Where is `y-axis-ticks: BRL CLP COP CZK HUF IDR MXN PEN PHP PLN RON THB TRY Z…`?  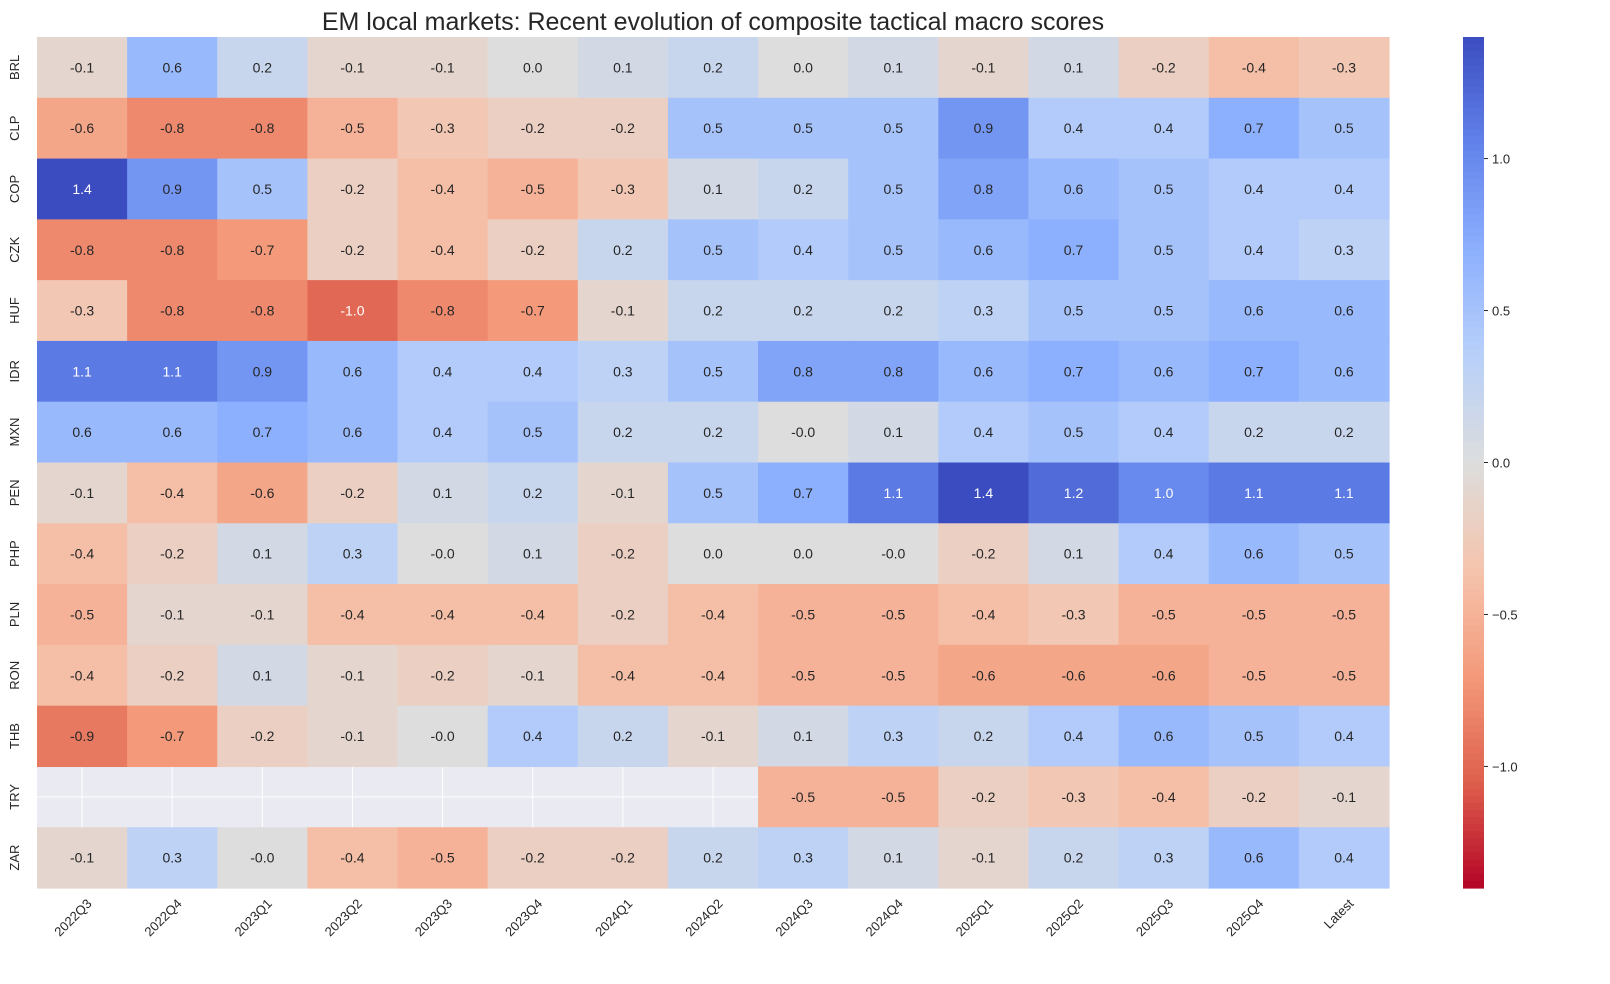
y-axis-ticks: BRL CLP COP CZK HUF IDR MXN PEN PHP PLN RON THB TRY Z… is located at coordinates (14, 463).